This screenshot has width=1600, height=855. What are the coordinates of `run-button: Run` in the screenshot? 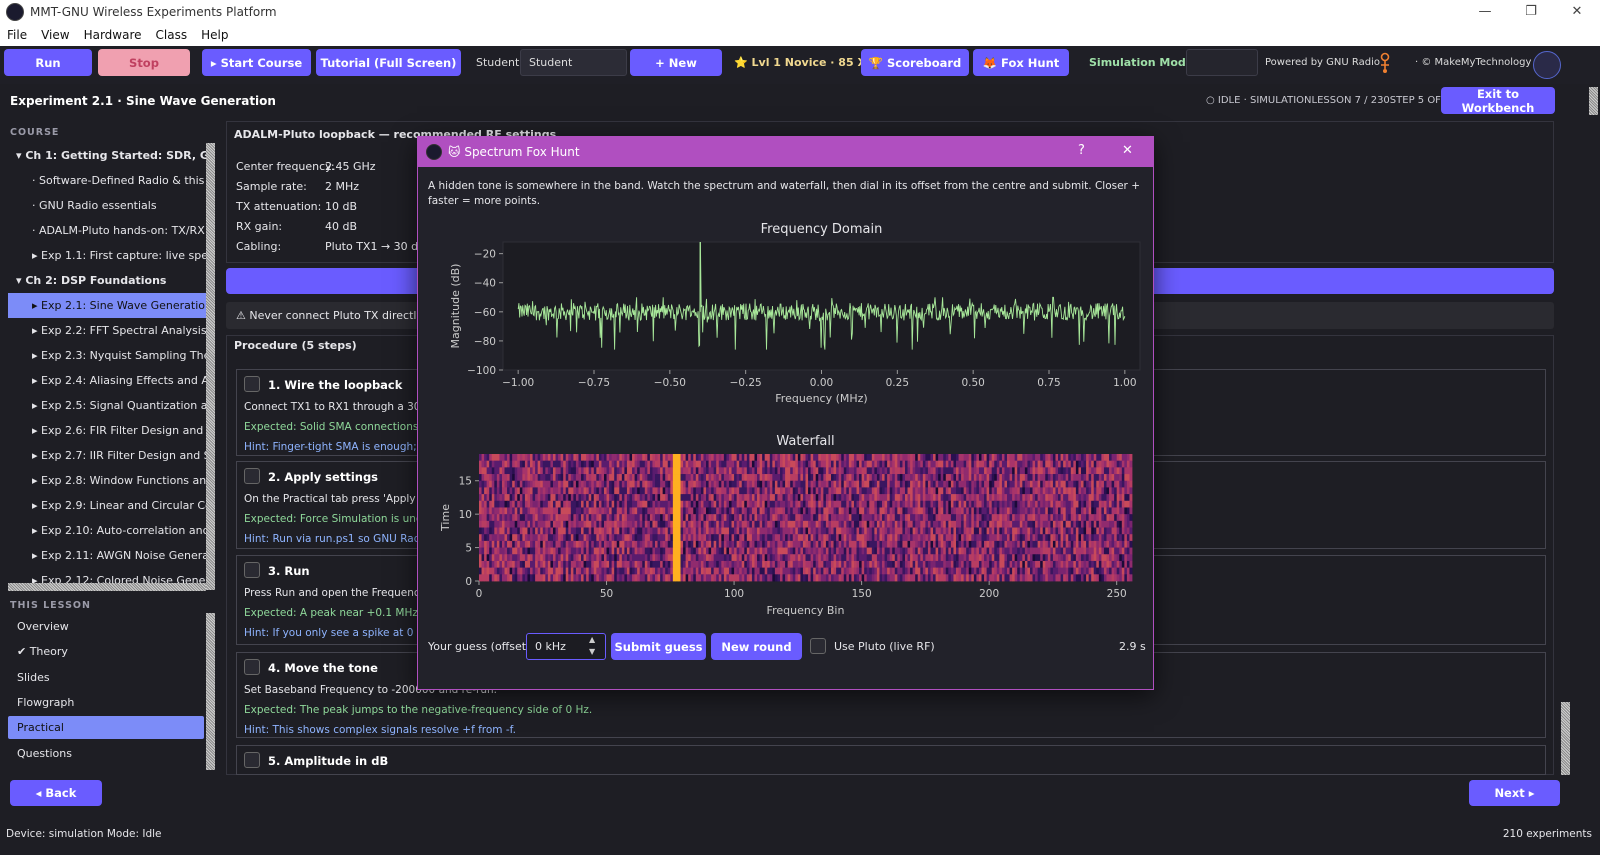 It's located at (48, 62).